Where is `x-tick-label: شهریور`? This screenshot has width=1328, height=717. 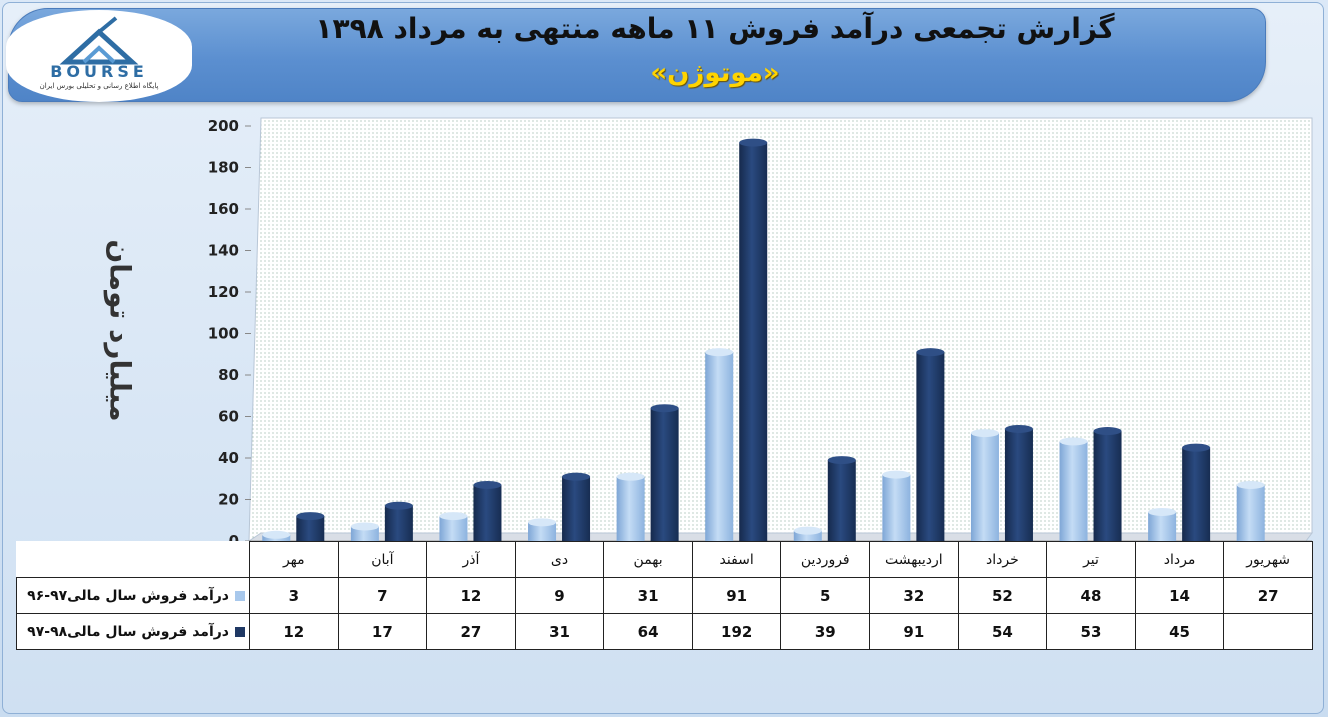
x-tick-label: شهریور is located at coordinates (1268, 559).